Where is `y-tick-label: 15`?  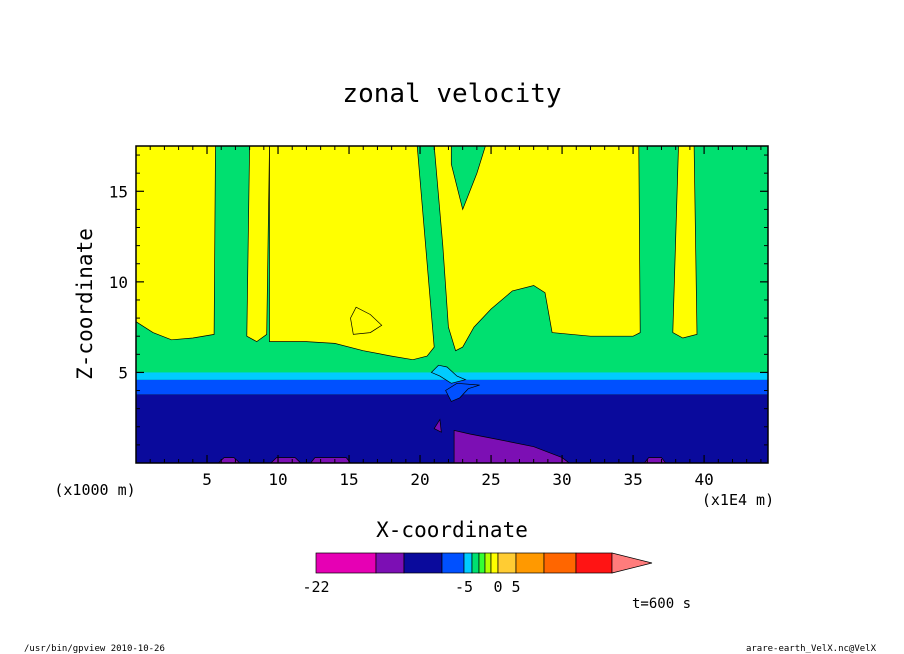 y-tick-label: 15 is located at coordinates (118, 191).